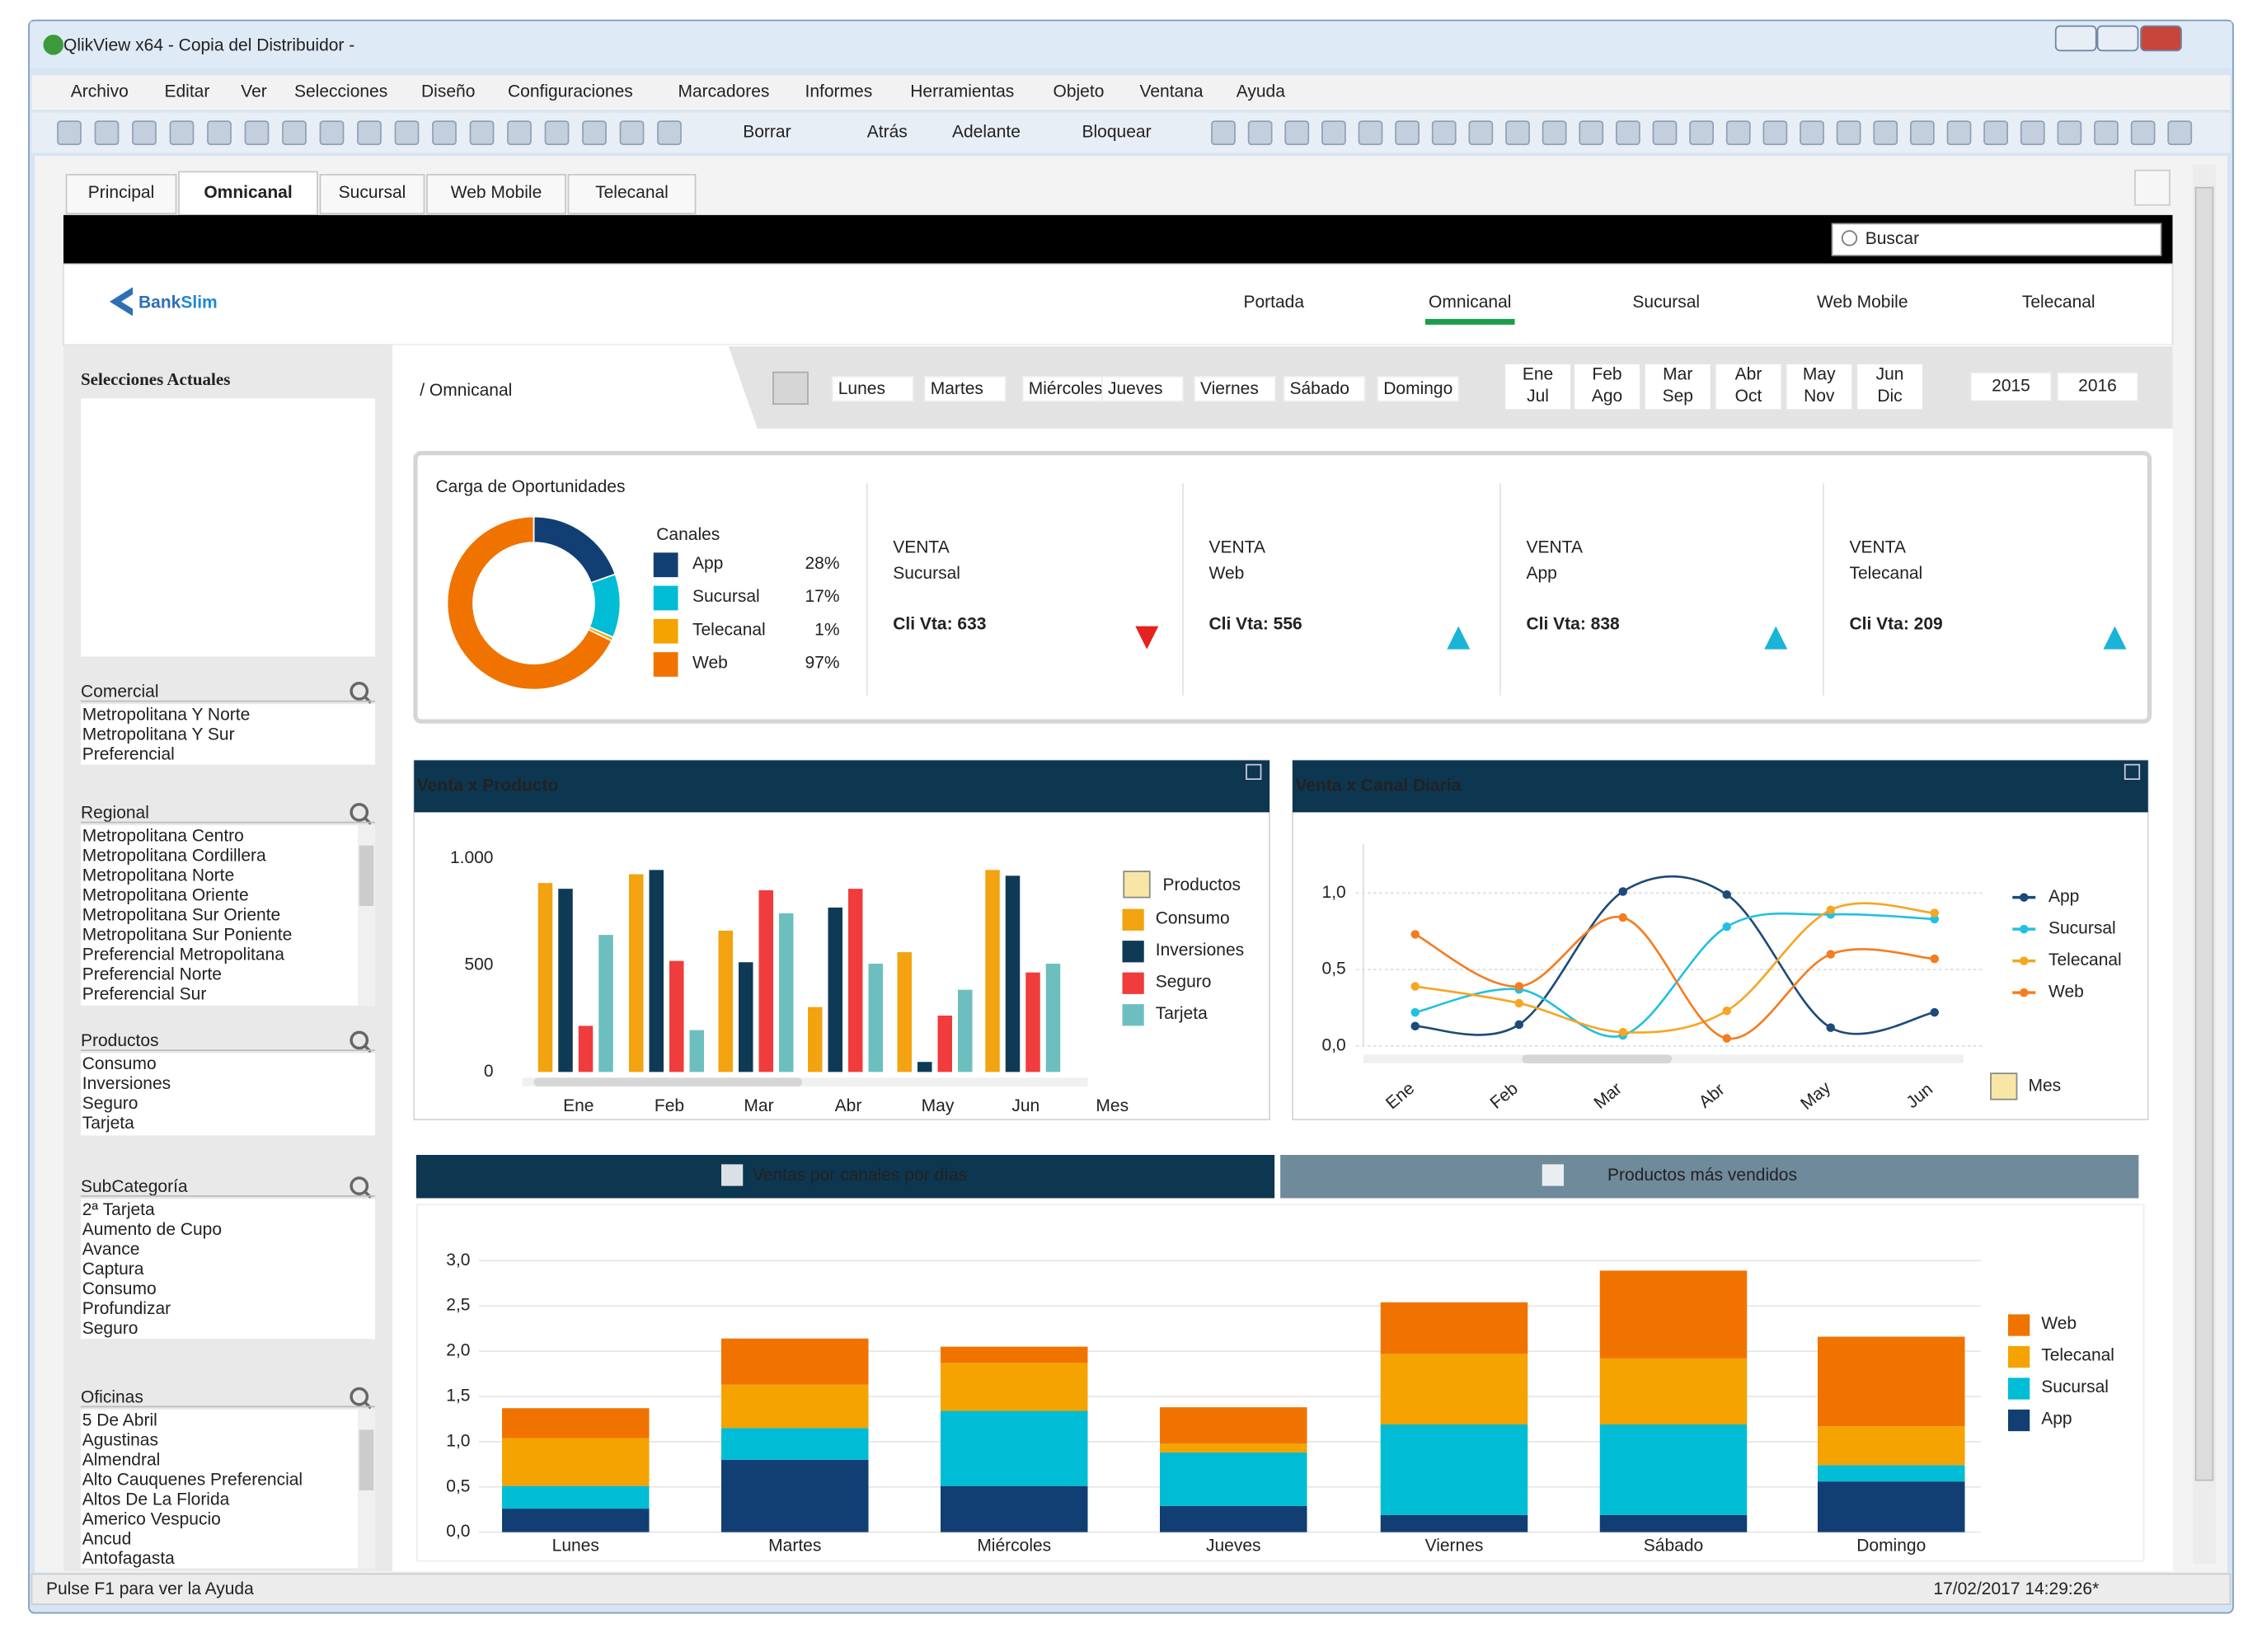 This screenshot has width=2262, height=1652. I want to click on toolbar-button: Bloquear, so click(1117, 132).